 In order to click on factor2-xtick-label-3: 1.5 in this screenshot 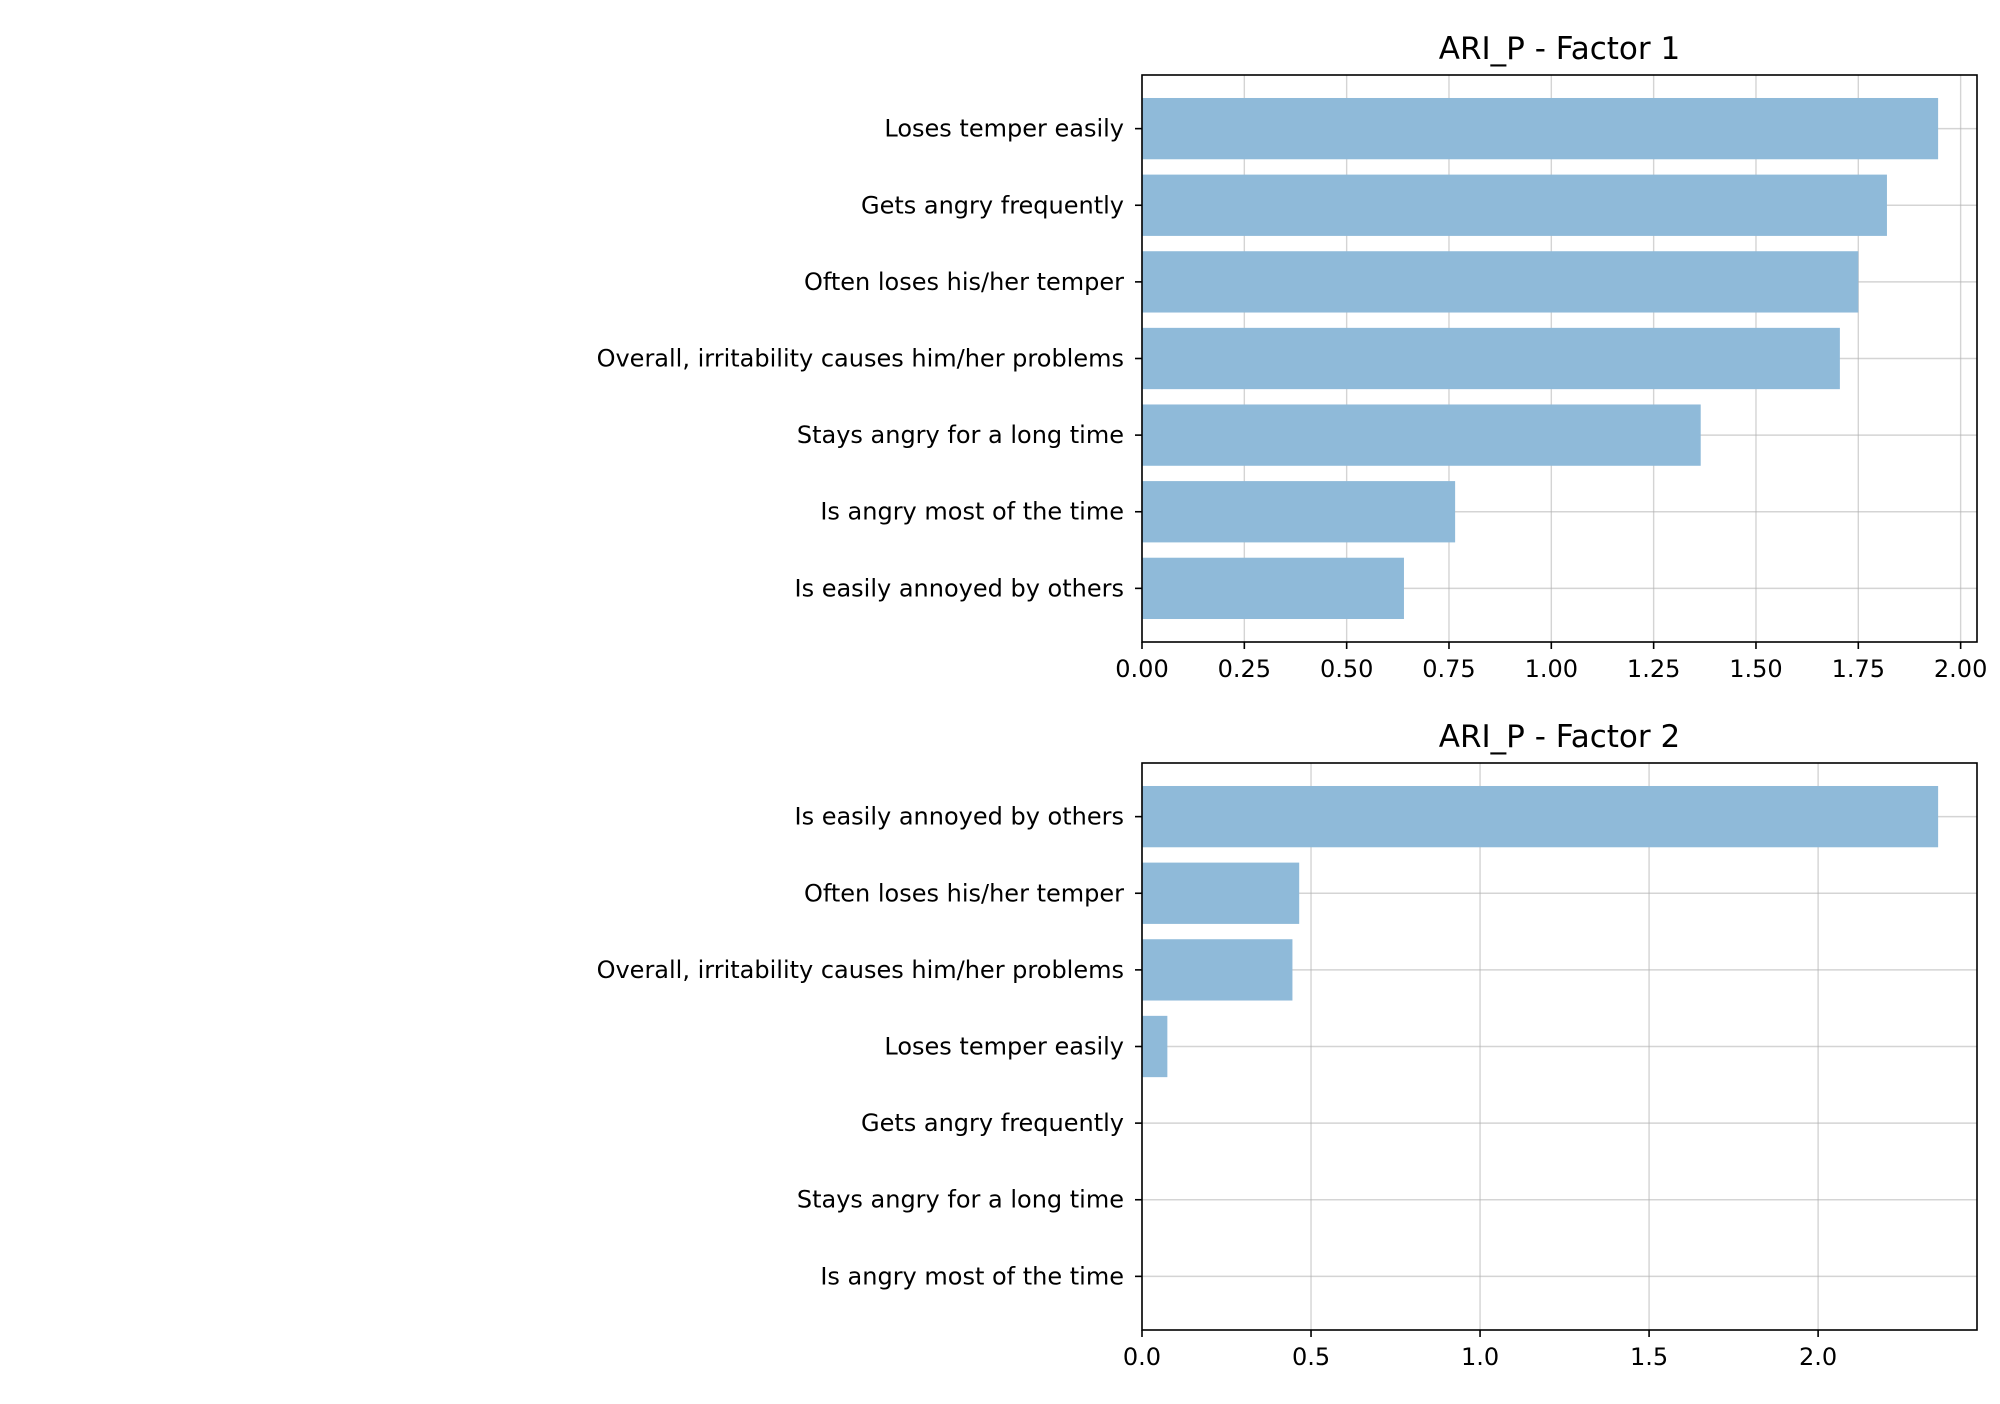, I will do `click(1649, 1357)`.